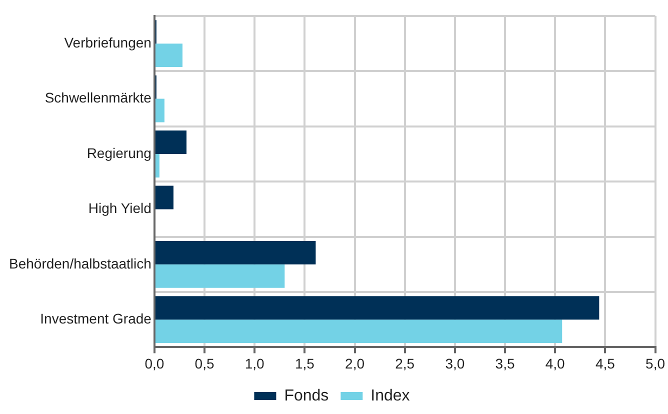 Image resolution: width=668 pixels, height=414 pixels. What do you see at coordinates (119, 152) in the screenshot?
I see `y-tick-label: Regierung` at bounding box center [119, 152].